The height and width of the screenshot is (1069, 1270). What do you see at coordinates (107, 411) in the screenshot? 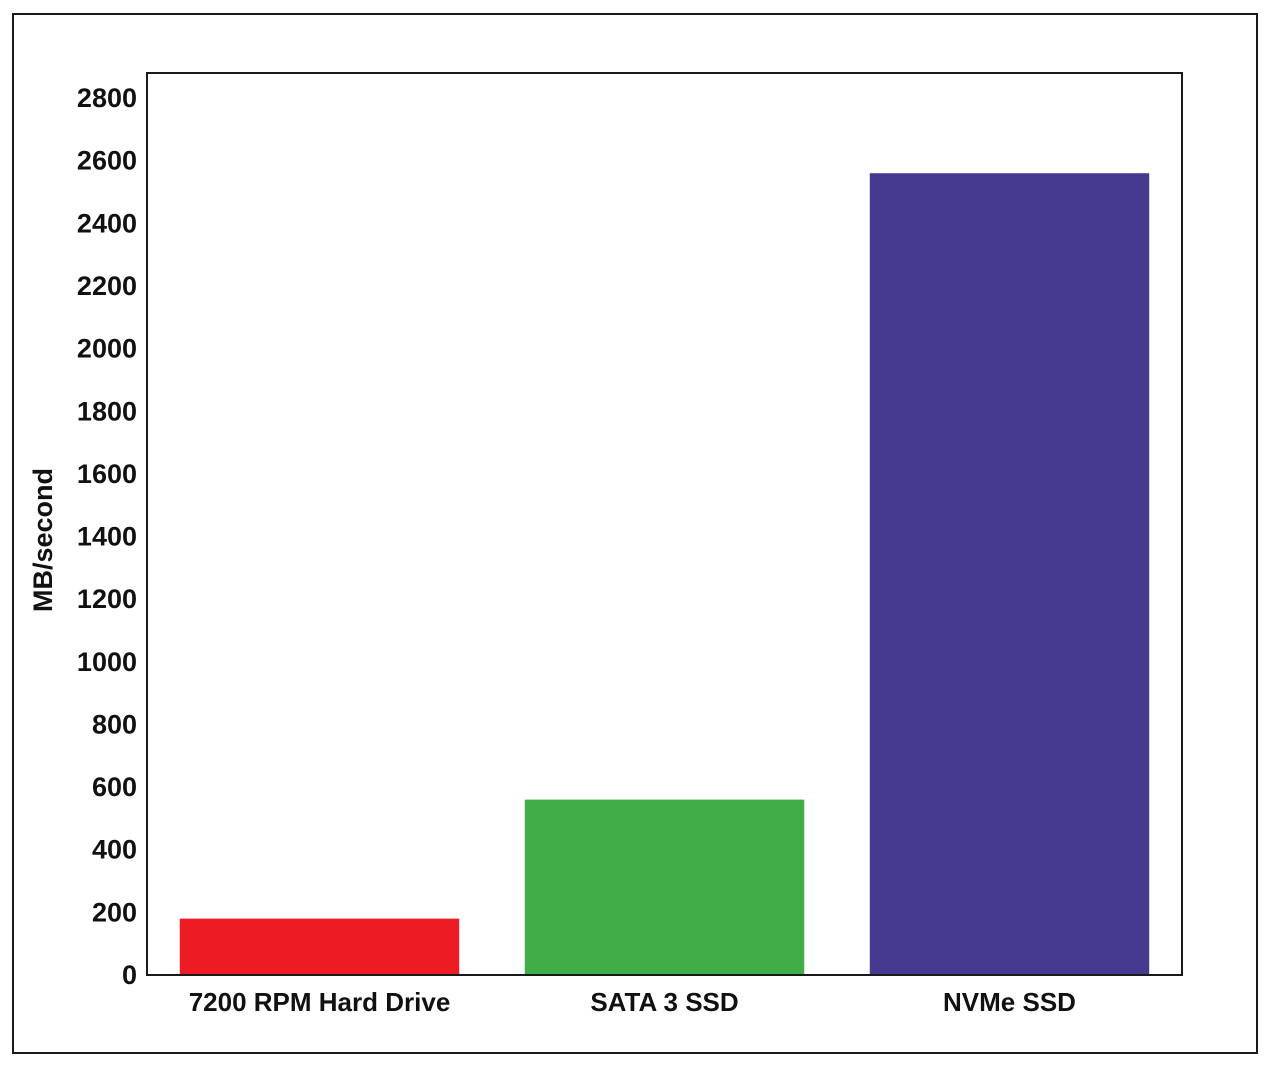
I see `y-tick-label: 1800` at bounding box center [107, 411].